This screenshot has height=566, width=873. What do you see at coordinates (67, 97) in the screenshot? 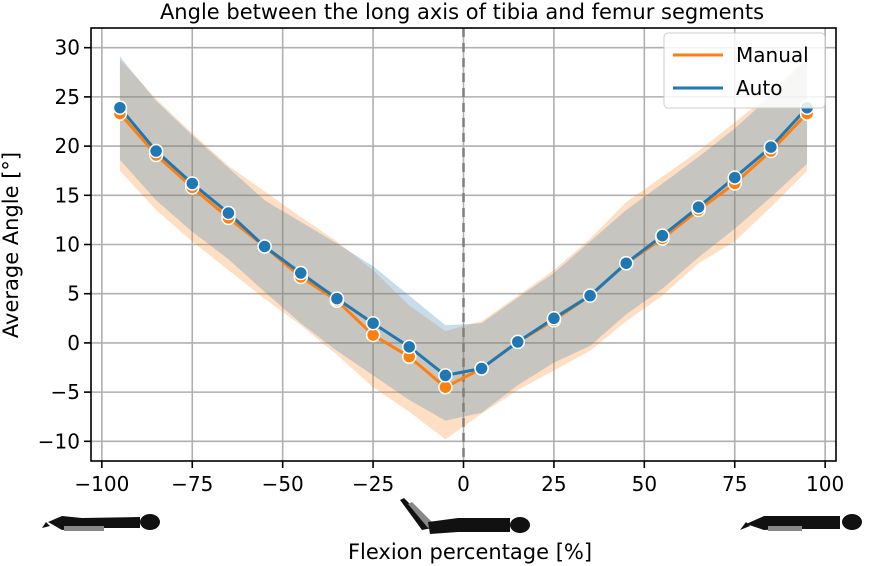
I see `y-tick-label: 25` at bounding box center [67, 97].